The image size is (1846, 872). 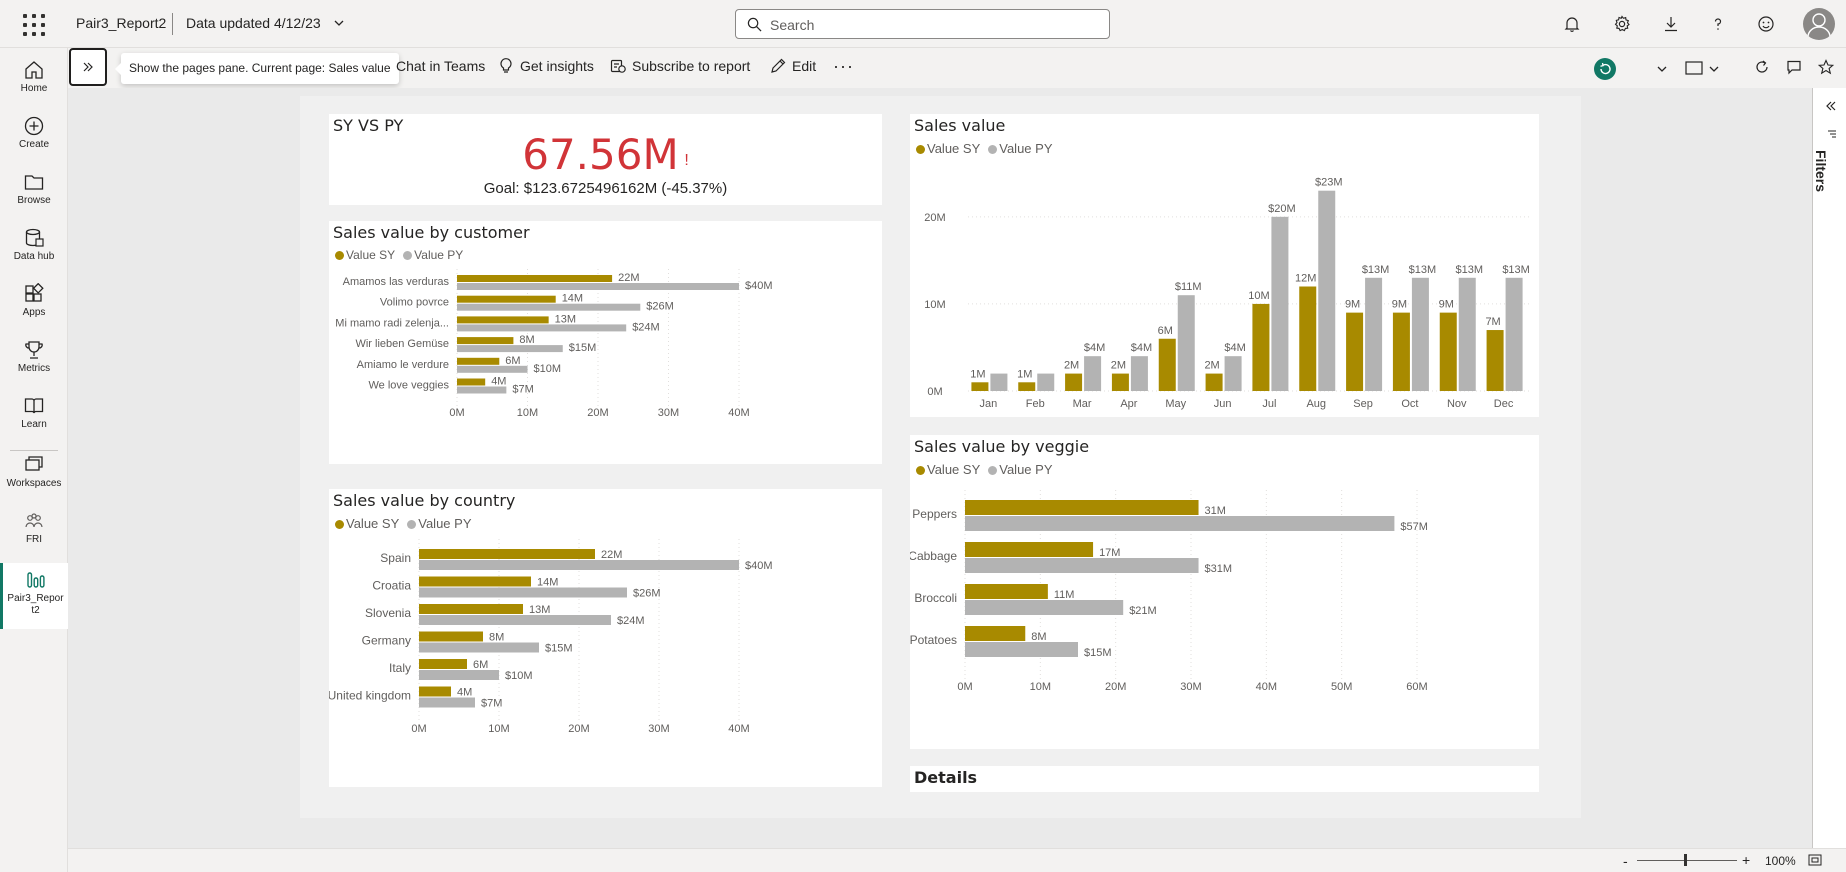 I want to click on data-label: 7M, so click(x=1492, y=322).